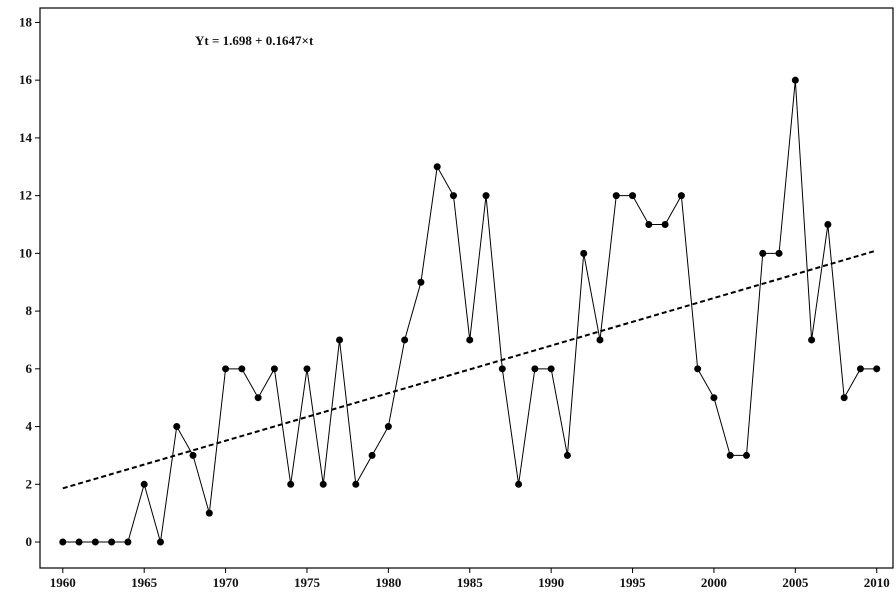 This screenshot has height=600, width=896. What do you see at coordinates (551, 582) in the screenshot?
I see `x-tick-label: 1990` at bounding box center [551, 582].